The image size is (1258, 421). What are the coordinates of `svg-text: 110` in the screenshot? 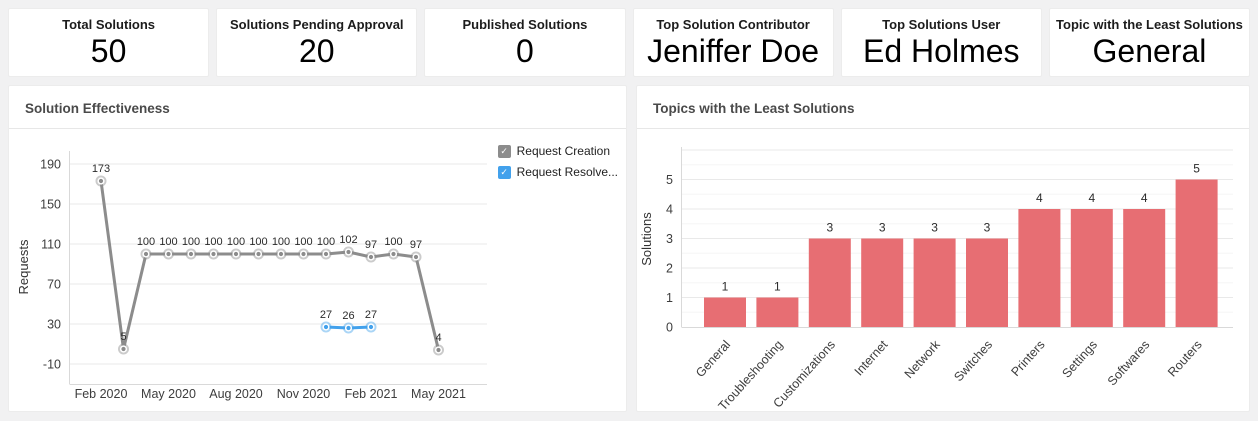 It's located at (51, 245).